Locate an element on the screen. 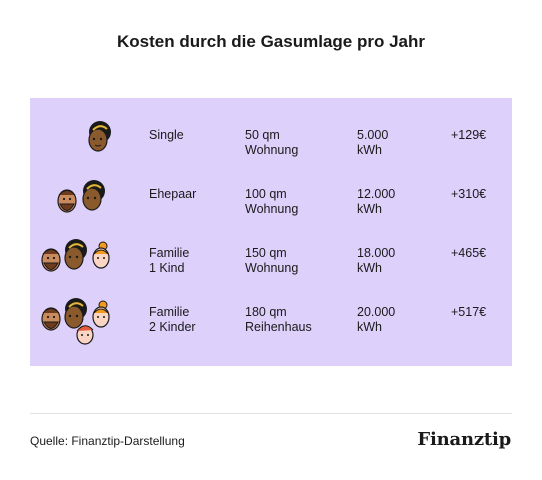 This screenshot has width=542, height=480. household-type: Single is located at coordinates (166, 135).